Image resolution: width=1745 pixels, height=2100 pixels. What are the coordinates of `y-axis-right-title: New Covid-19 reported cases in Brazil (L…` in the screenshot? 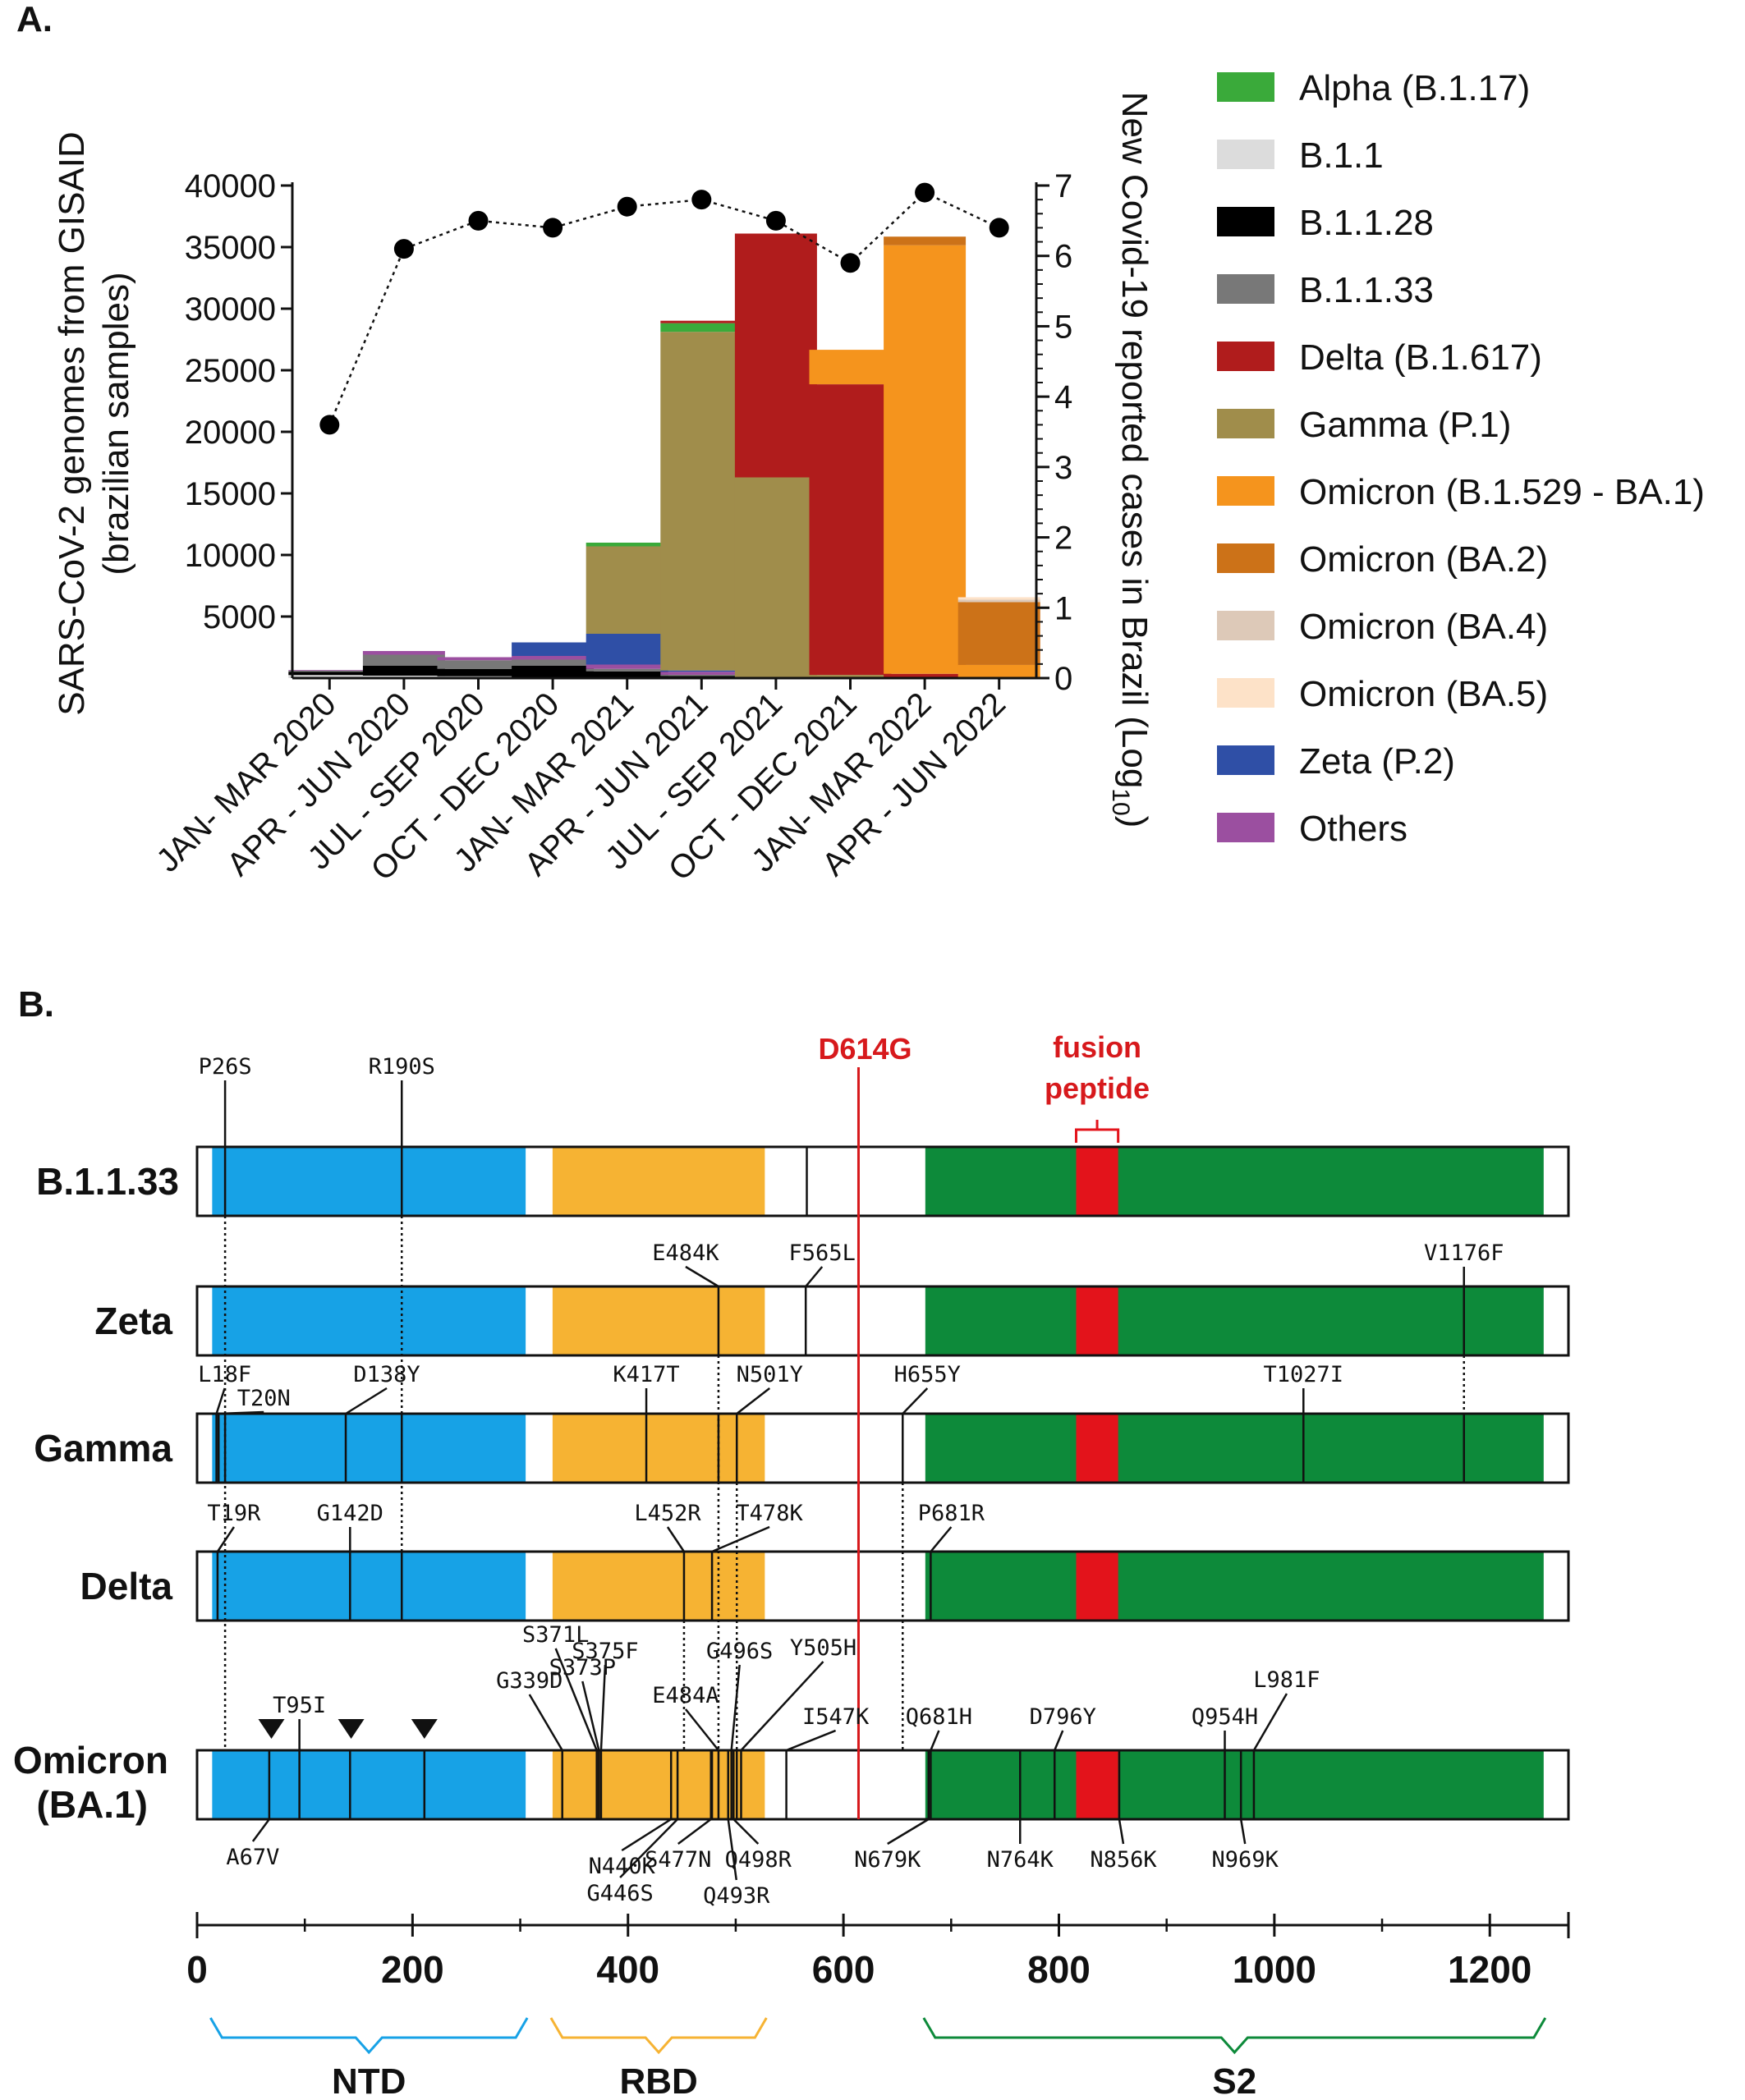 It's located at (1131, 460).